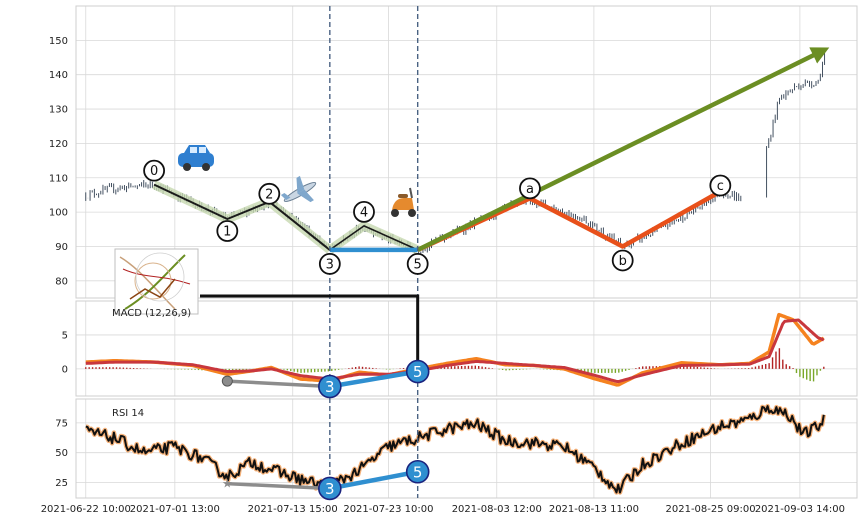 The height and width of the screenshot is (520, 863). I want to click on wave-label-3: 3, so click(330, 264).